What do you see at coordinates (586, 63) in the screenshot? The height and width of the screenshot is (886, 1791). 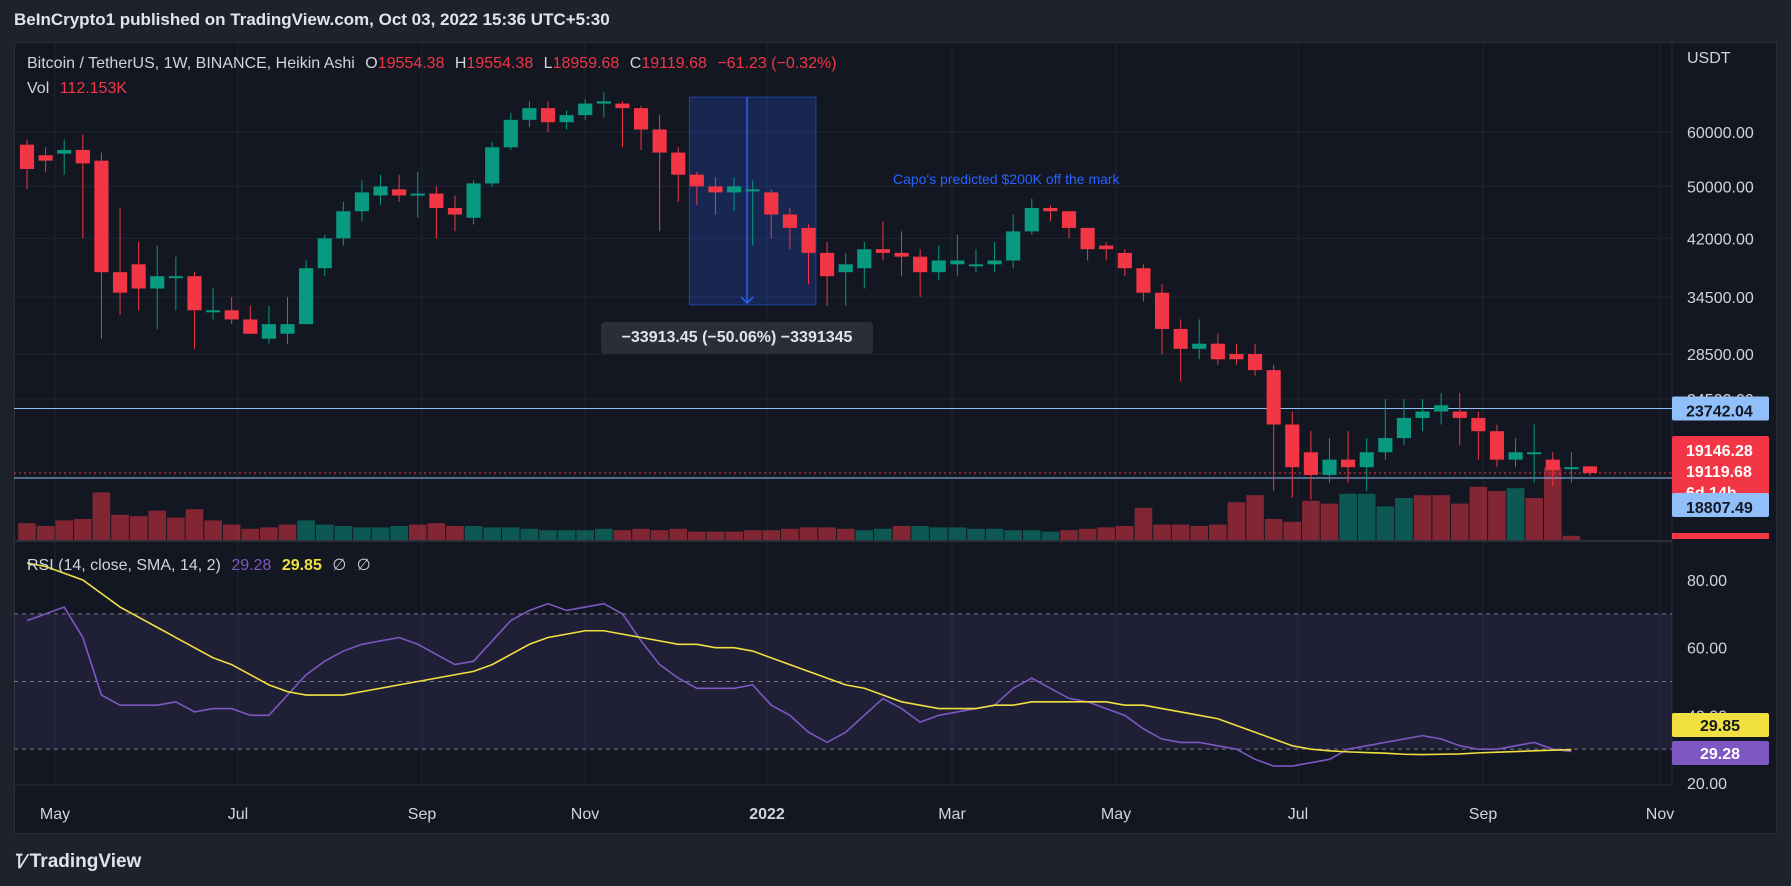 I see `low-value: 18959.68` at bounding box center [586, 63].